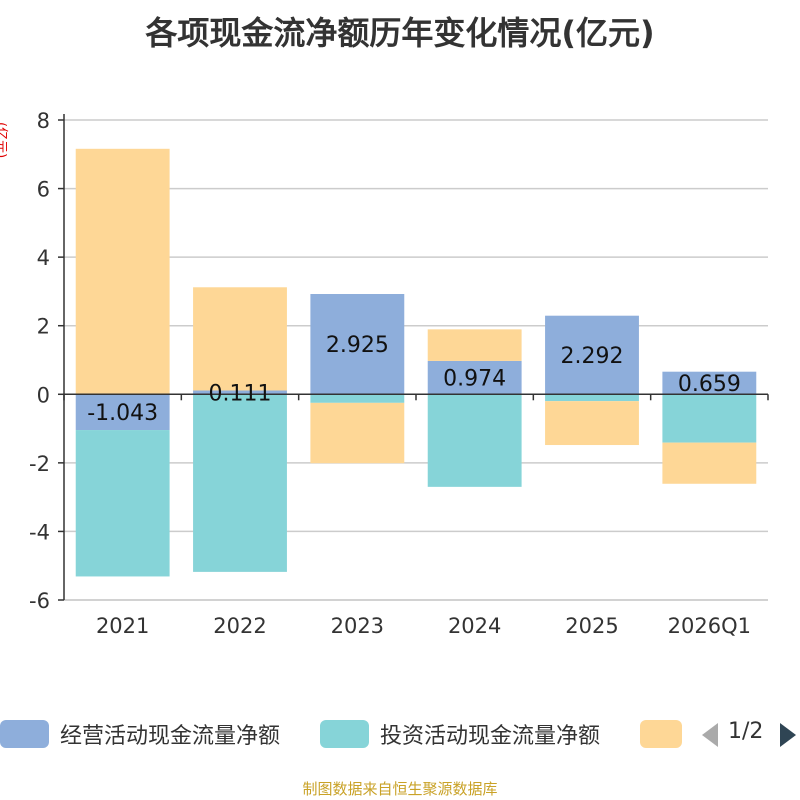 This screenshot has width=800, height=800. I want to click on source-footer: 制图数据来自恒生聚源数据库, so click(400, 789).